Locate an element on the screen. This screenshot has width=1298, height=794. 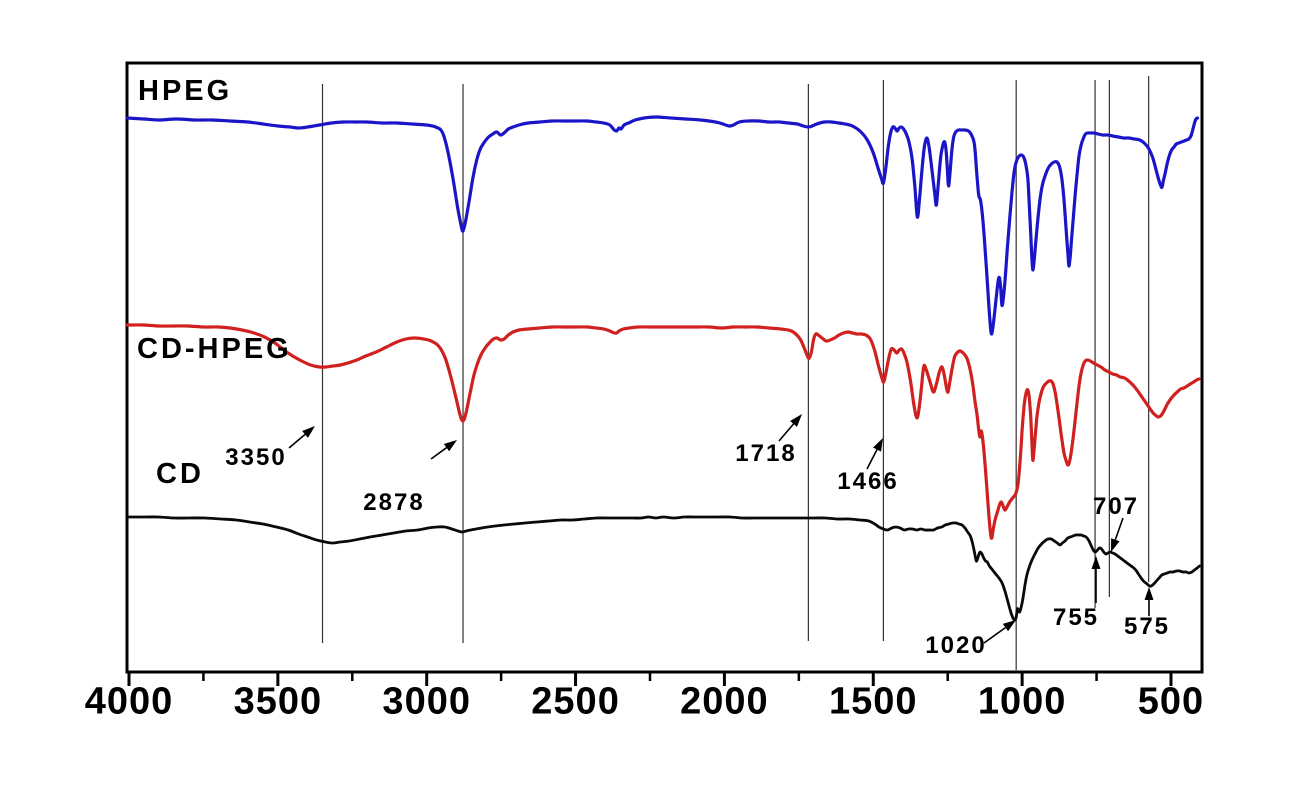
annotation-arrow-3350-shaft is located at coordinates (297, 441).